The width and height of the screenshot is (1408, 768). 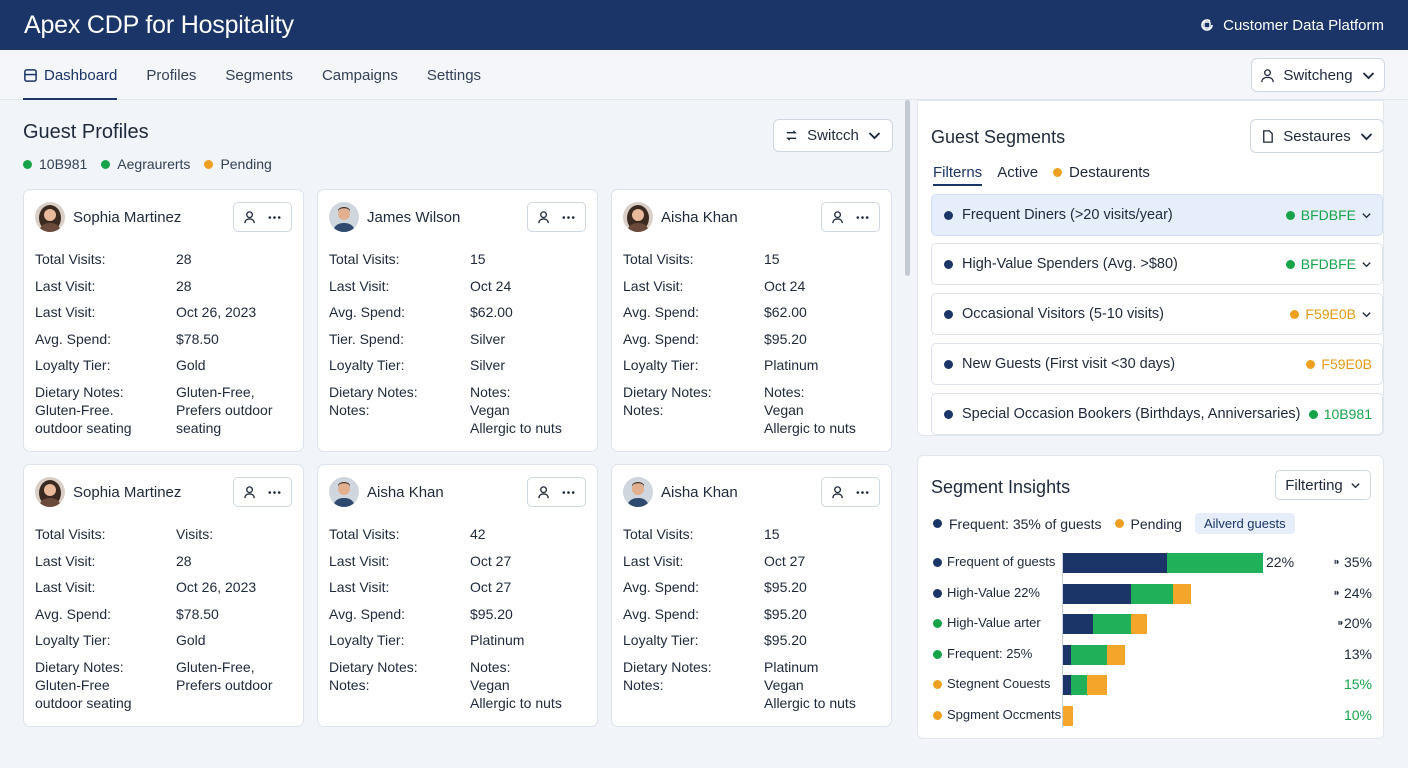 I want to click on insight-bar-row: Spgment Occments 10%, so click(x=1151, y=716).